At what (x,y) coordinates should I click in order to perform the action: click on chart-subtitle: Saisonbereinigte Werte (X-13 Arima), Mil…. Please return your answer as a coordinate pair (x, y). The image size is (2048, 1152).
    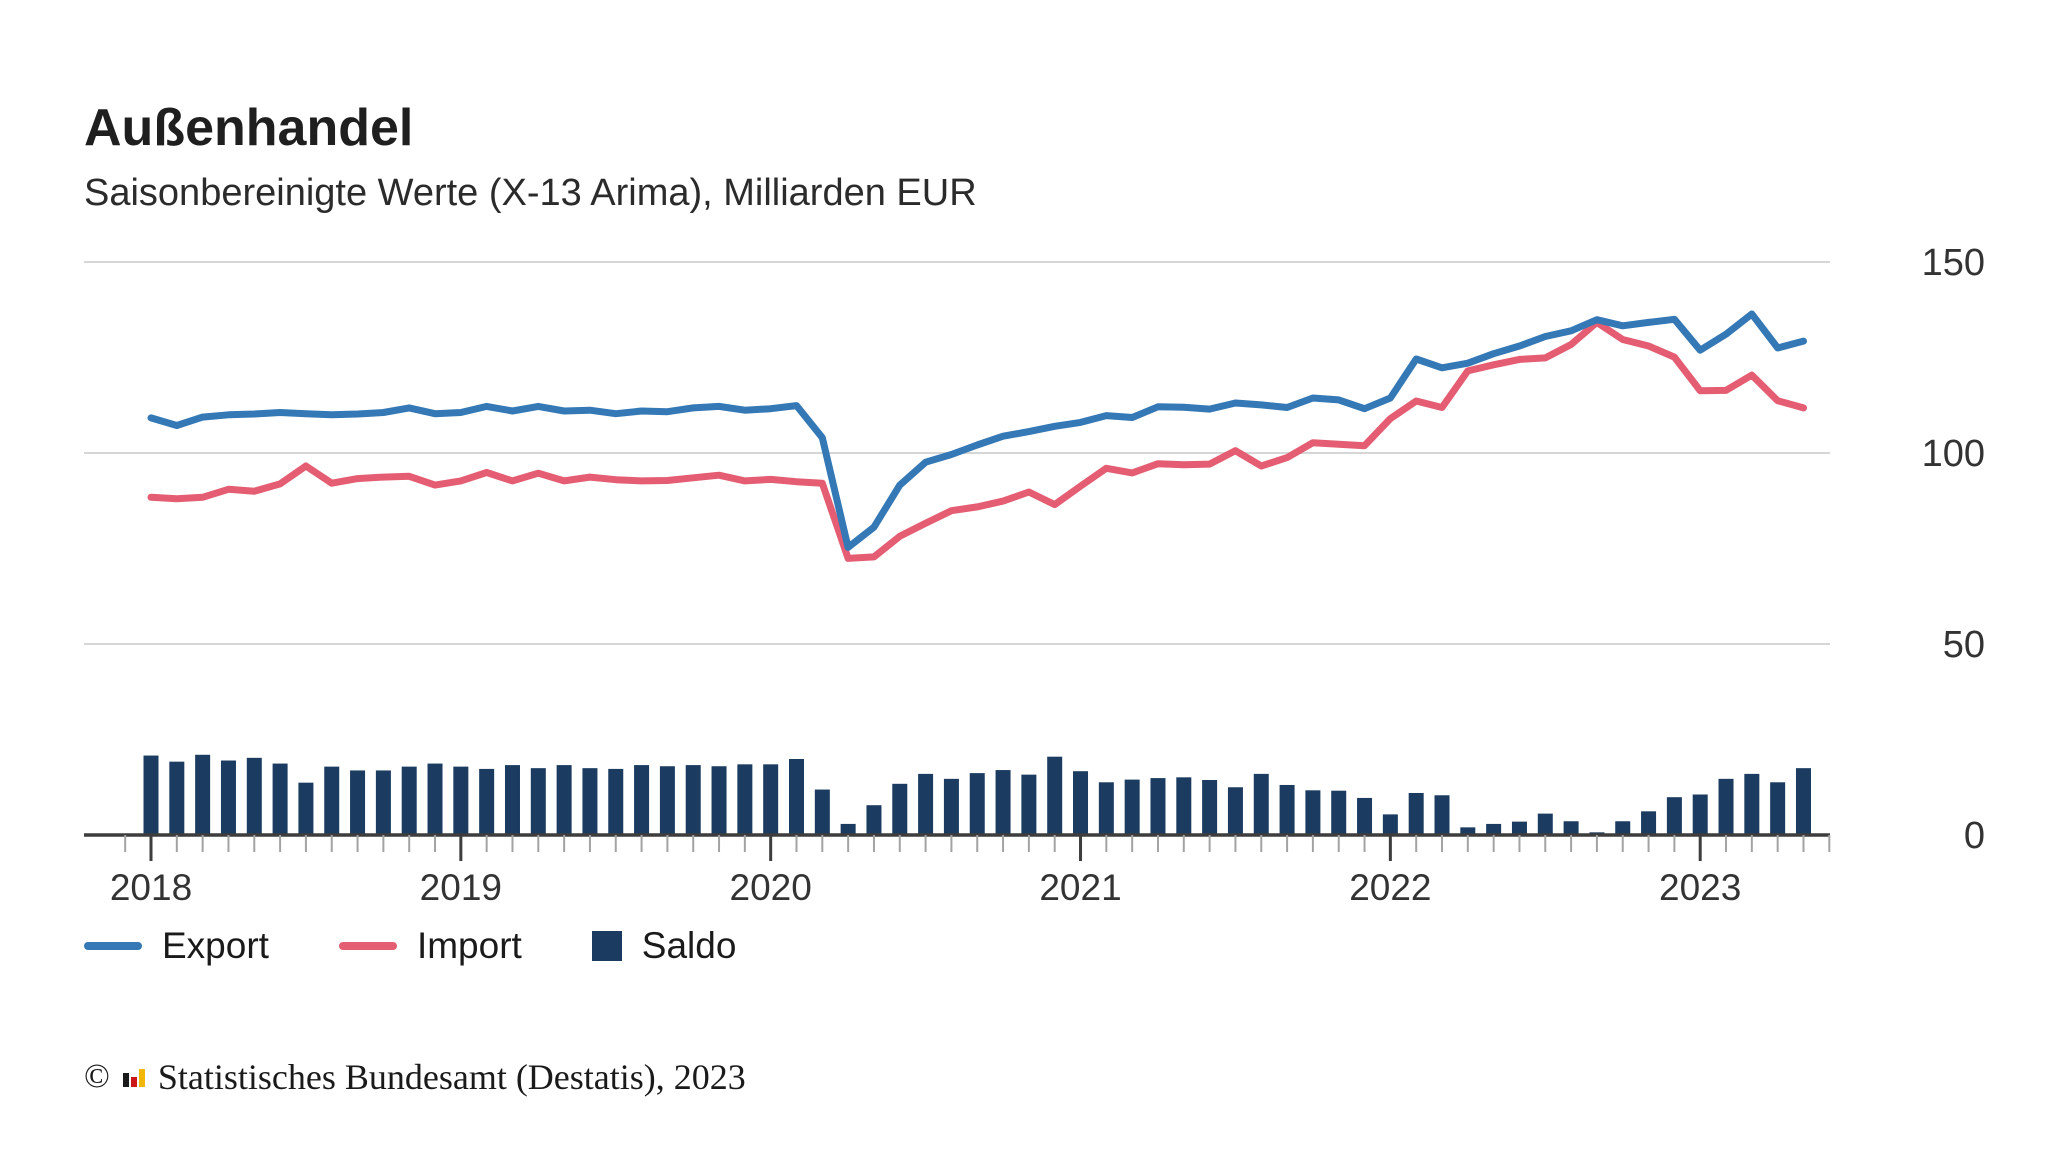
    Looking at the image, I should click on (530, 193).